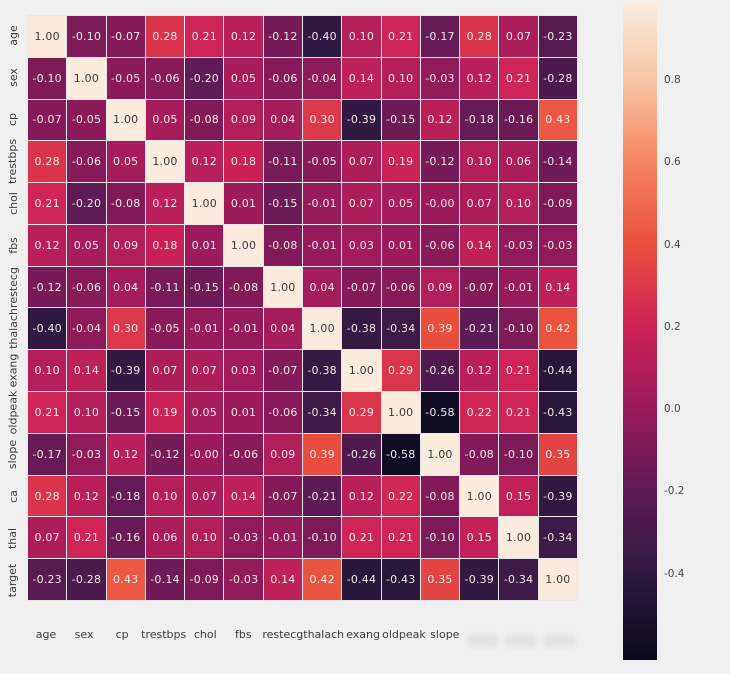 The height and width of the screenshot is (674, 730). Describe the element at coordinates (165, 287) in the screenshot. I see `heatmap-cell-restecg-trestbps: -0.11` at that location.